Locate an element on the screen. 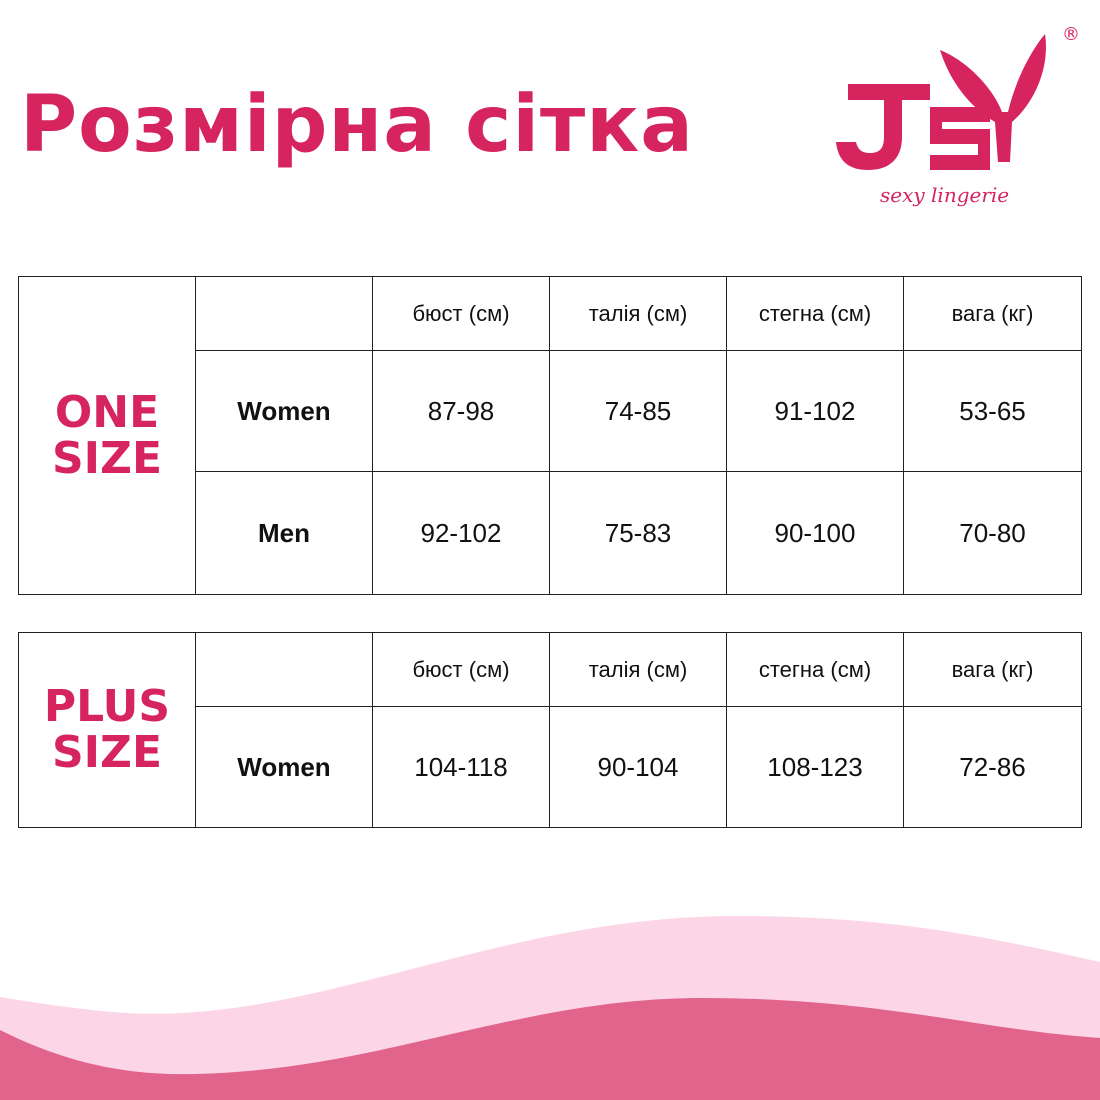 The height and width of the screenshot is (1100, 1100). table-row: Women 104-118 90-104 108-123 72-86 is located at coordinates (550, 767).